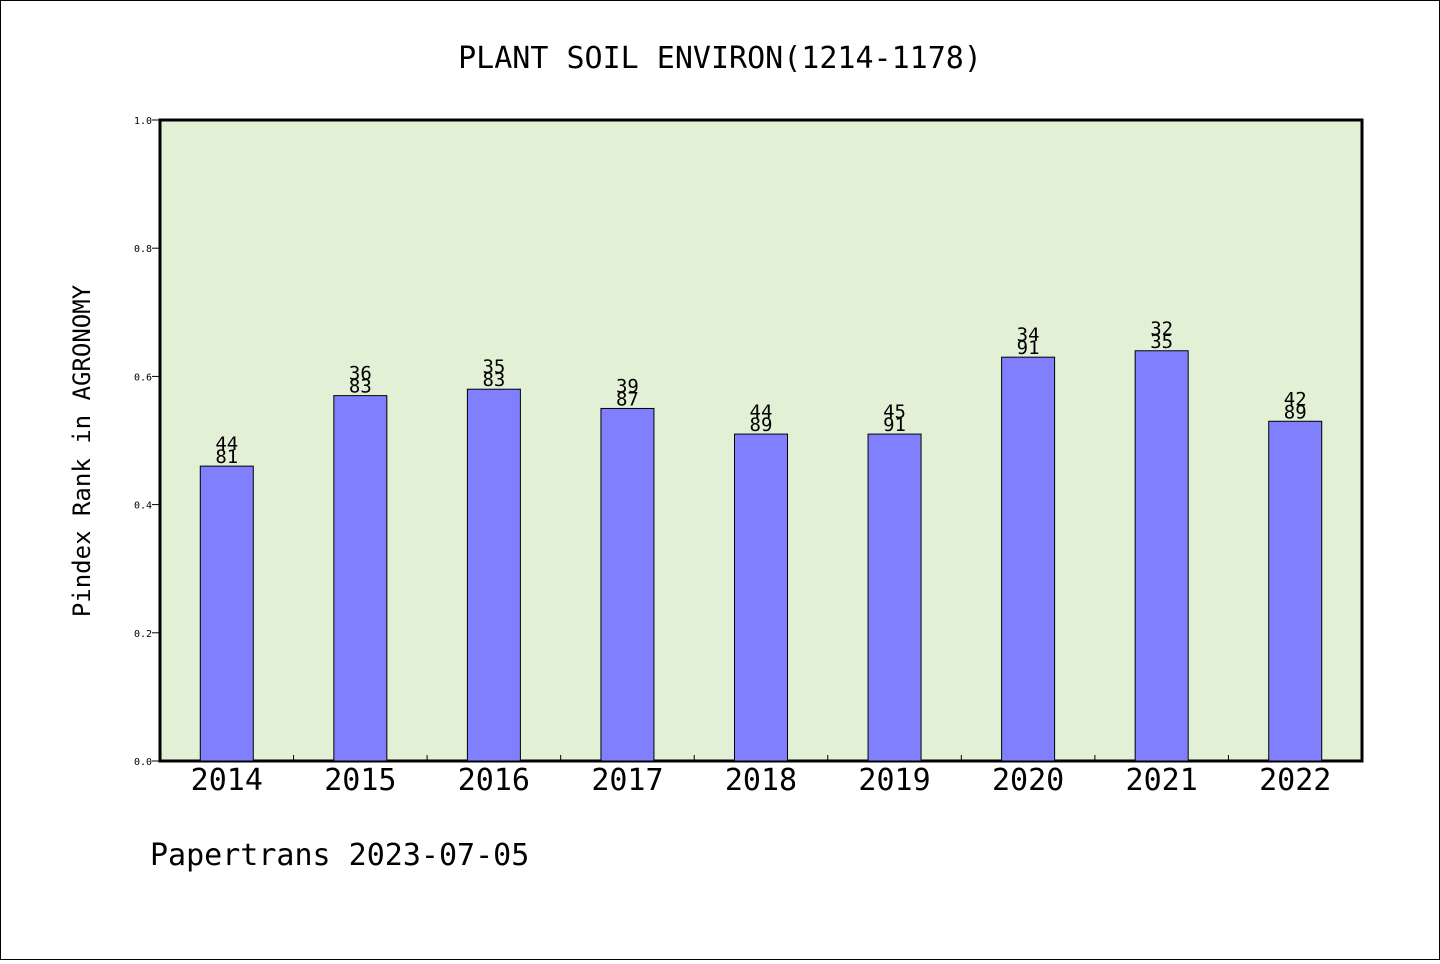 The image size is (1440, 964). Describe the element at coordinates (761, 758) in the screenshot. I see `x-axis` at that location.